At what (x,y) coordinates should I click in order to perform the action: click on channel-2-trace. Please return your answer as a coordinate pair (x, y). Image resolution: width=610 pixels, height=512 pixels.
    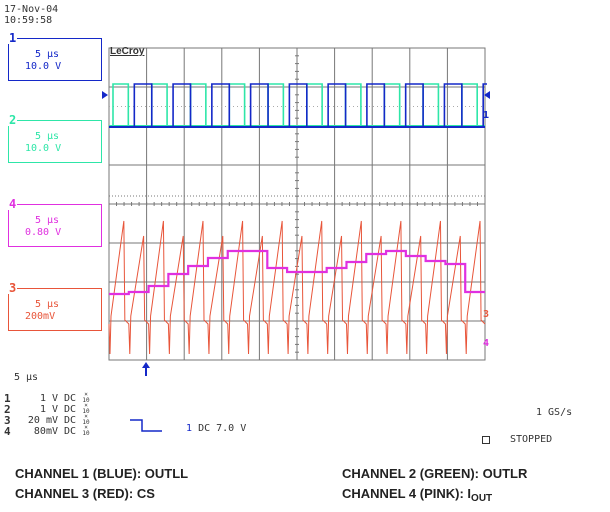
    Looking at the image, I should click on (295, 104).